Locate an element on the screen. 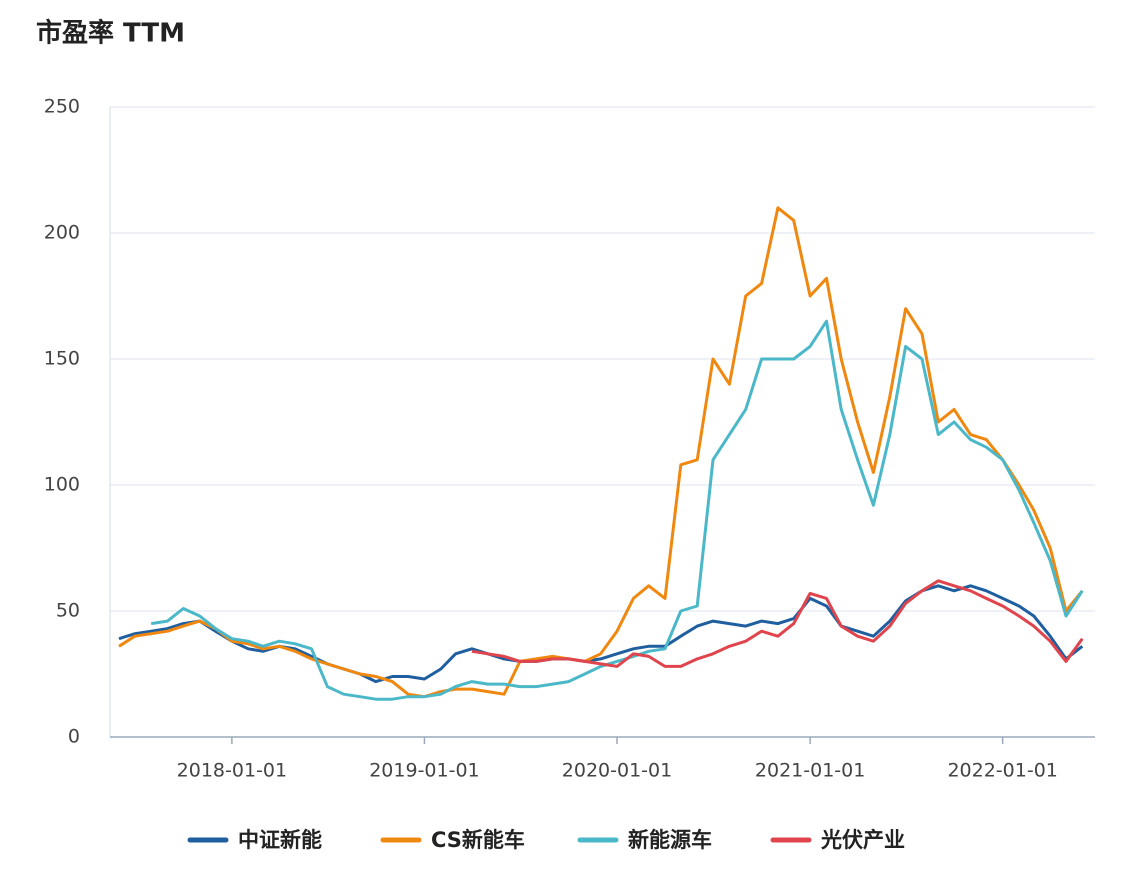 The image size is (1122, 882). y-tick-label: 250 is located at coordinates (62, 107).